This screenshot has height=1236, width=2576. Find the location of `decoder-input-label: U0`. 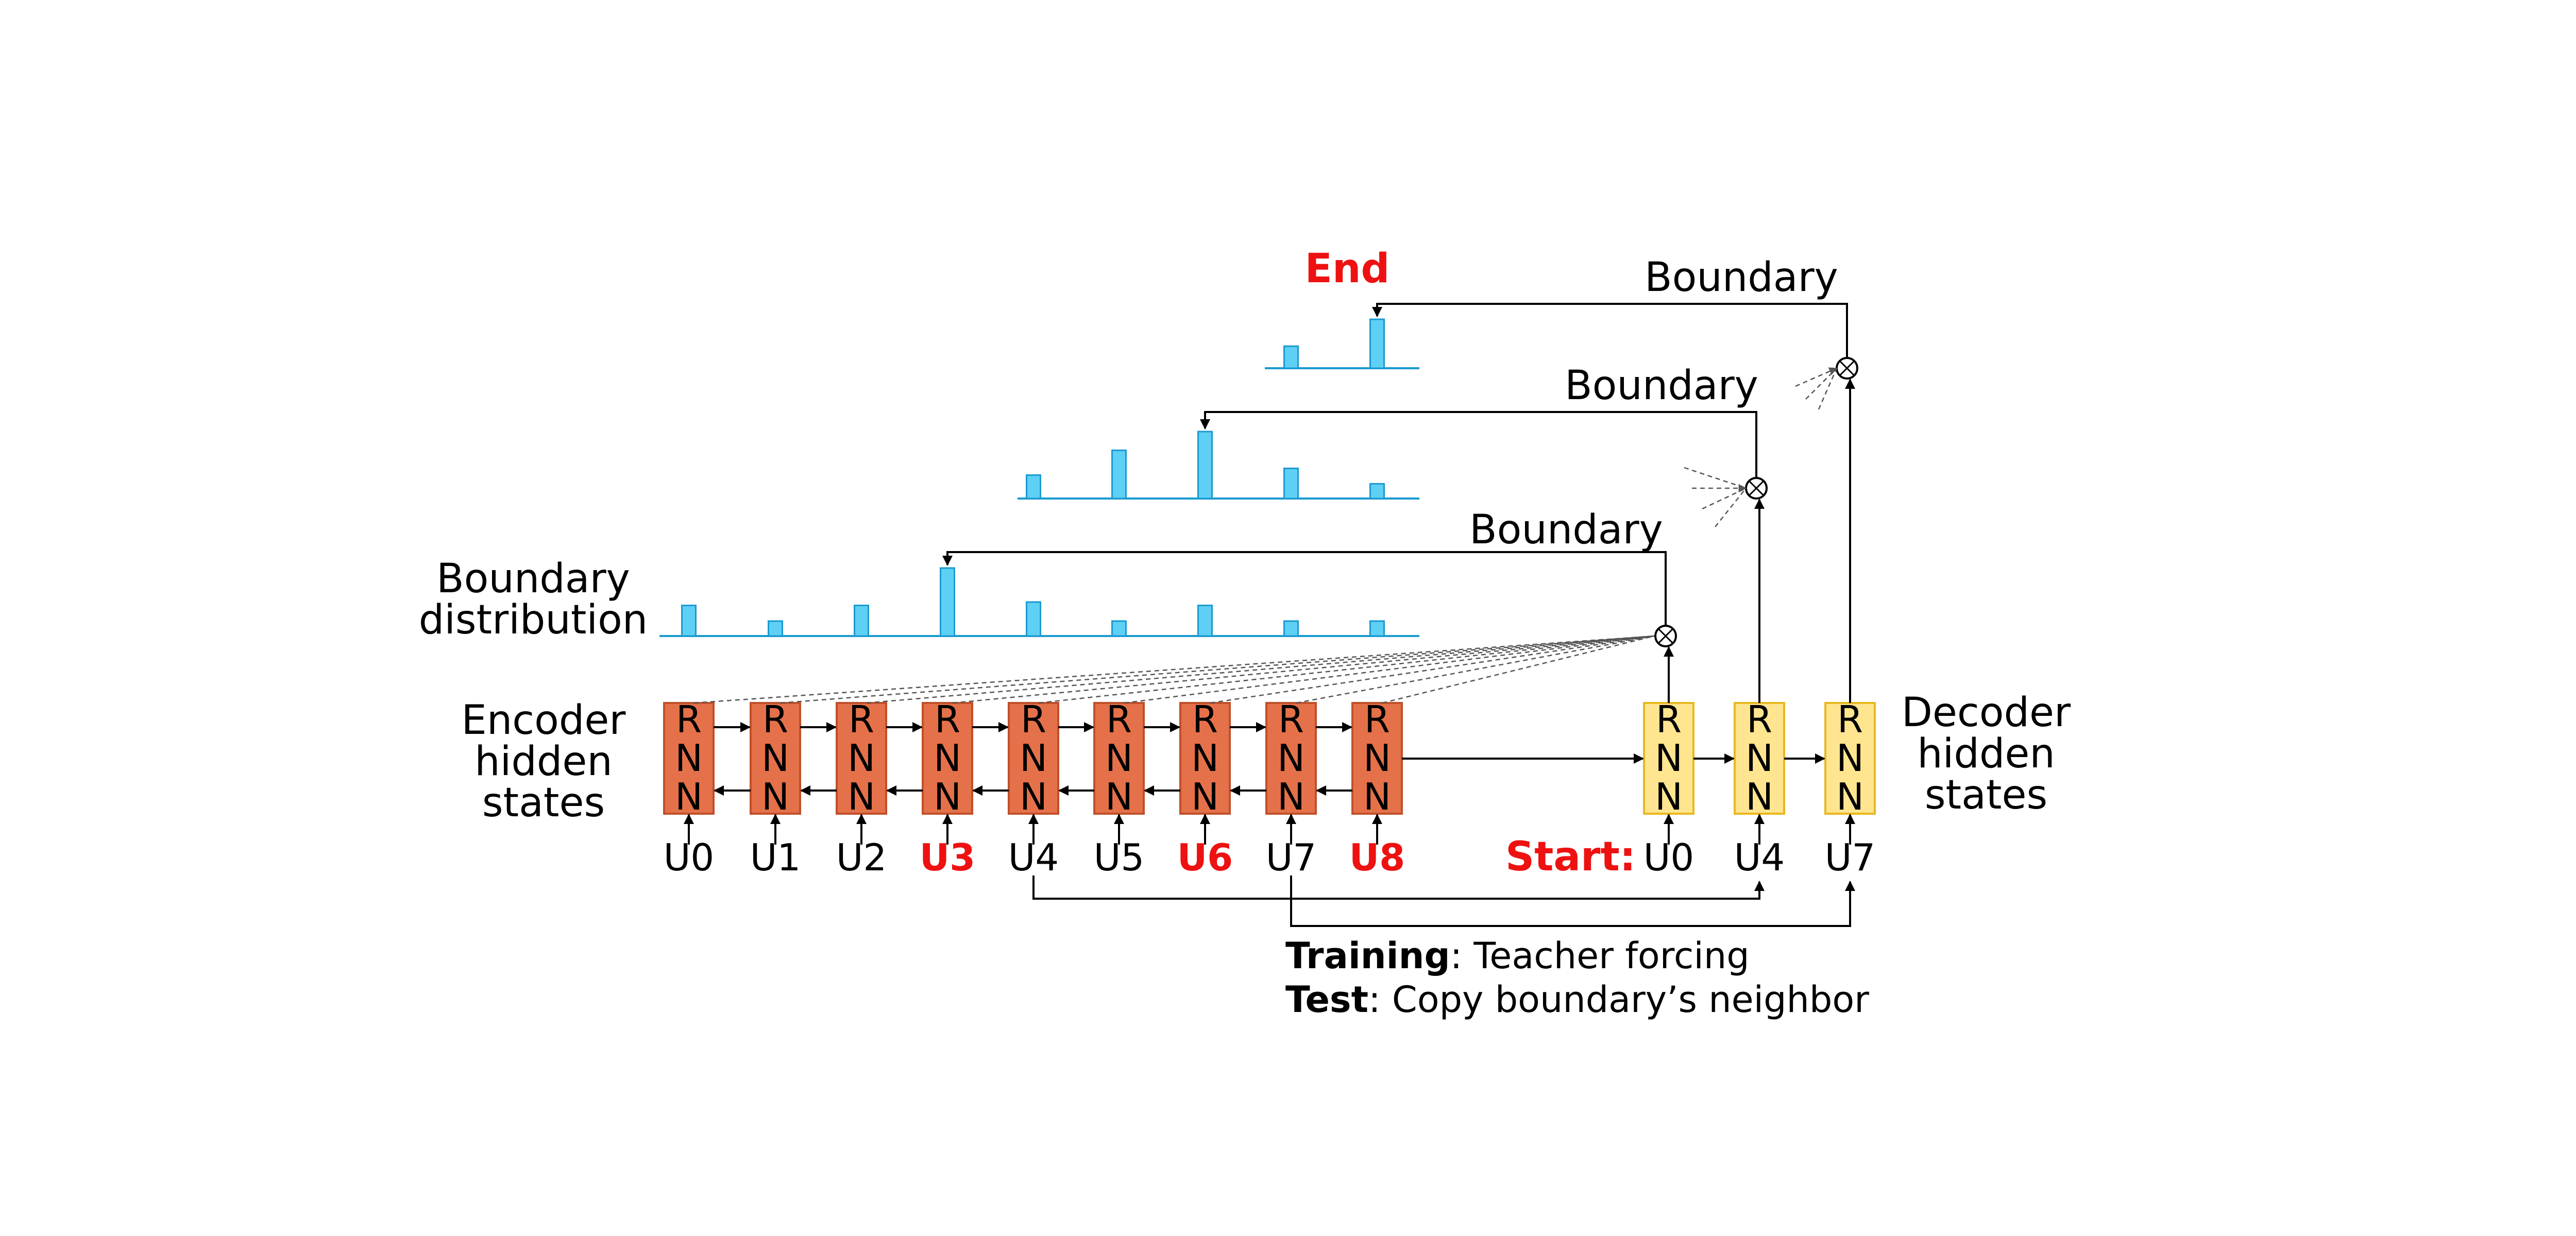

decoder-input-label: U0 is located at coordinates (1669, 858).